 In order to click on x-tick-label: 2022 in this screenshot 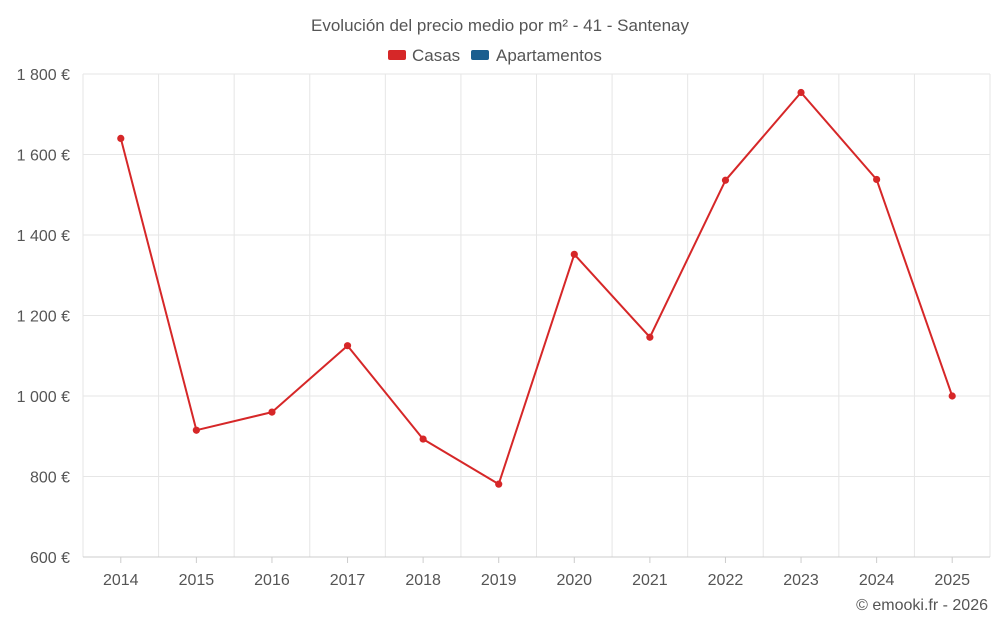, I will do `click(726, 580)`.